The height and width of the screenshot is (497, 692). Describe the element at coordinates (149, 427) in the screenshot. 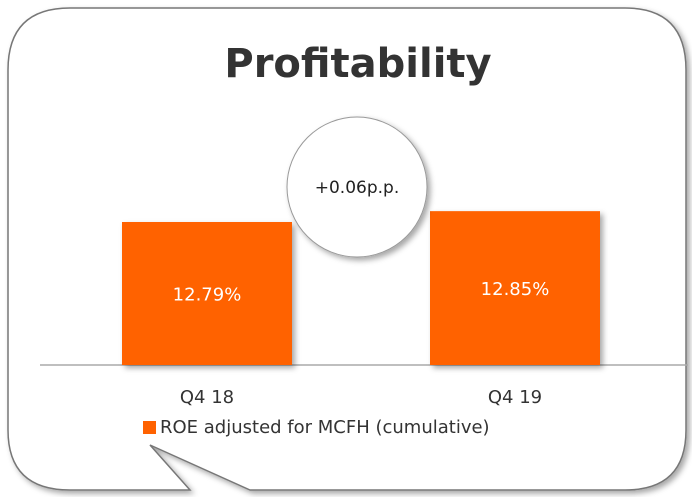

I see `legend-swatch` at that location.